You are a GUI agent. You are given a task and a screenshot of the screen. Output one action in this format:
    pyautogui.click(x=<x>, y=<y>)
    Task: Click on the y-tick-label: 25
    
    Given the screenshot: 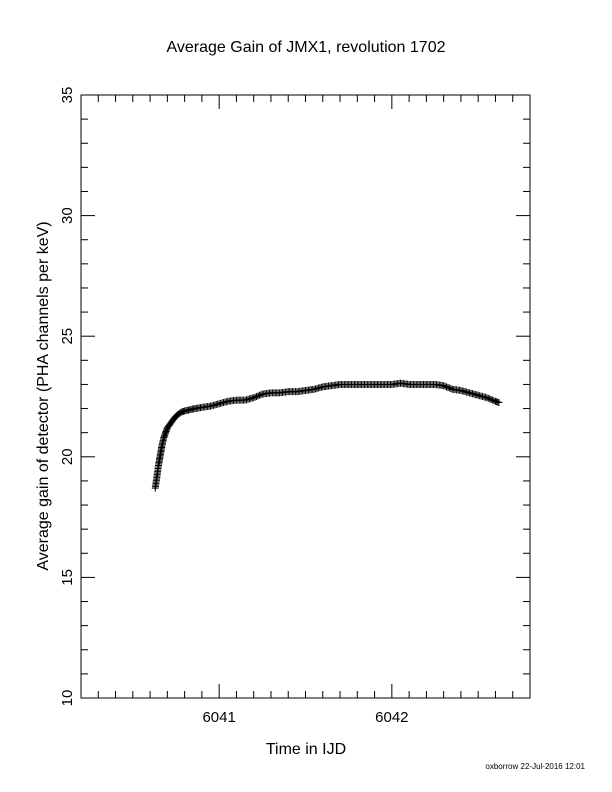 What is the action you would take?
    pyautogui.click(x=67, y=336)
    